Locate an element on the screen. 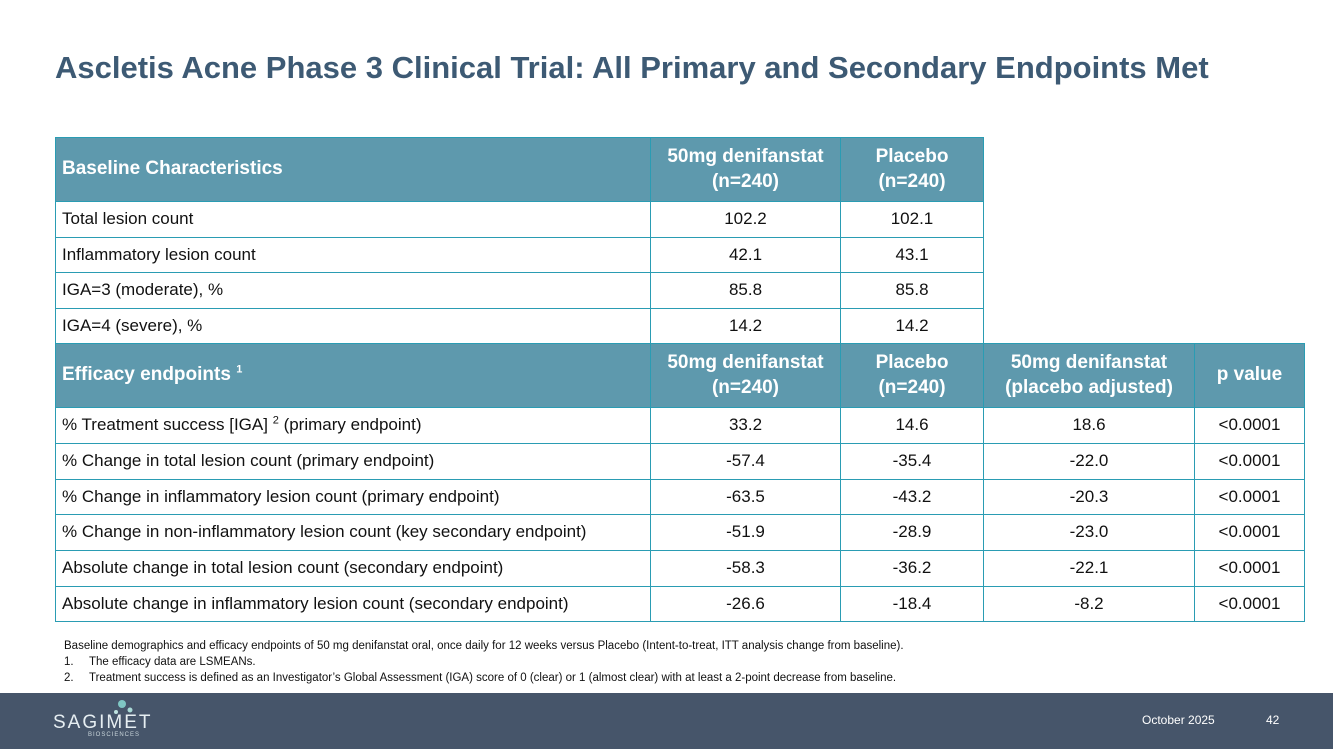 The height and width of the screenshot is (749, 1333). footer: SAGIMET BIOSCIENCES October 2025 42 is located at coordinates (666, 721).